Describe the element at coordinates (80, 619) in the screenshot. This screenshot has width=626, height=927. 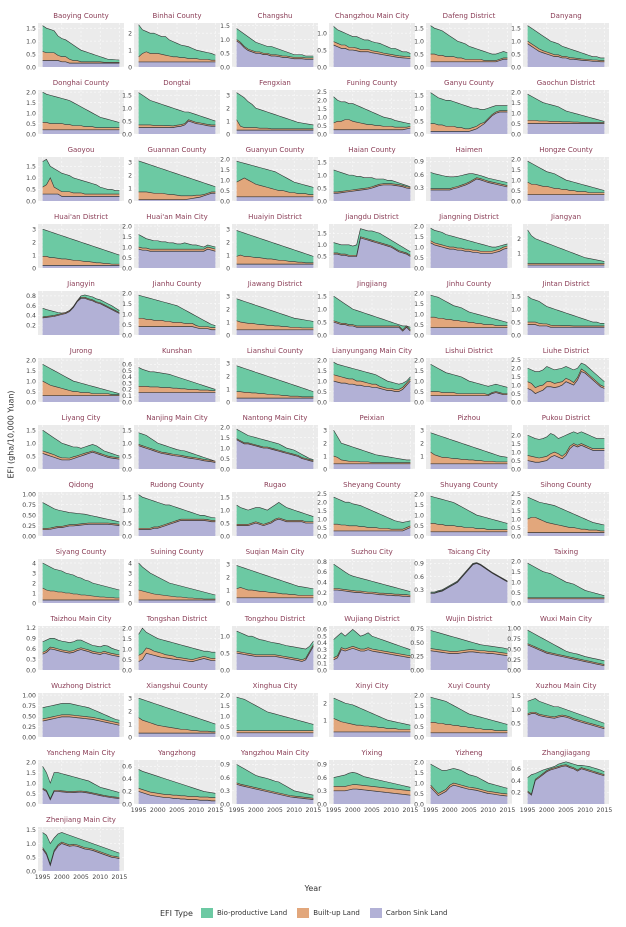
I see `panel-title: Taizhou Main City` at that location.